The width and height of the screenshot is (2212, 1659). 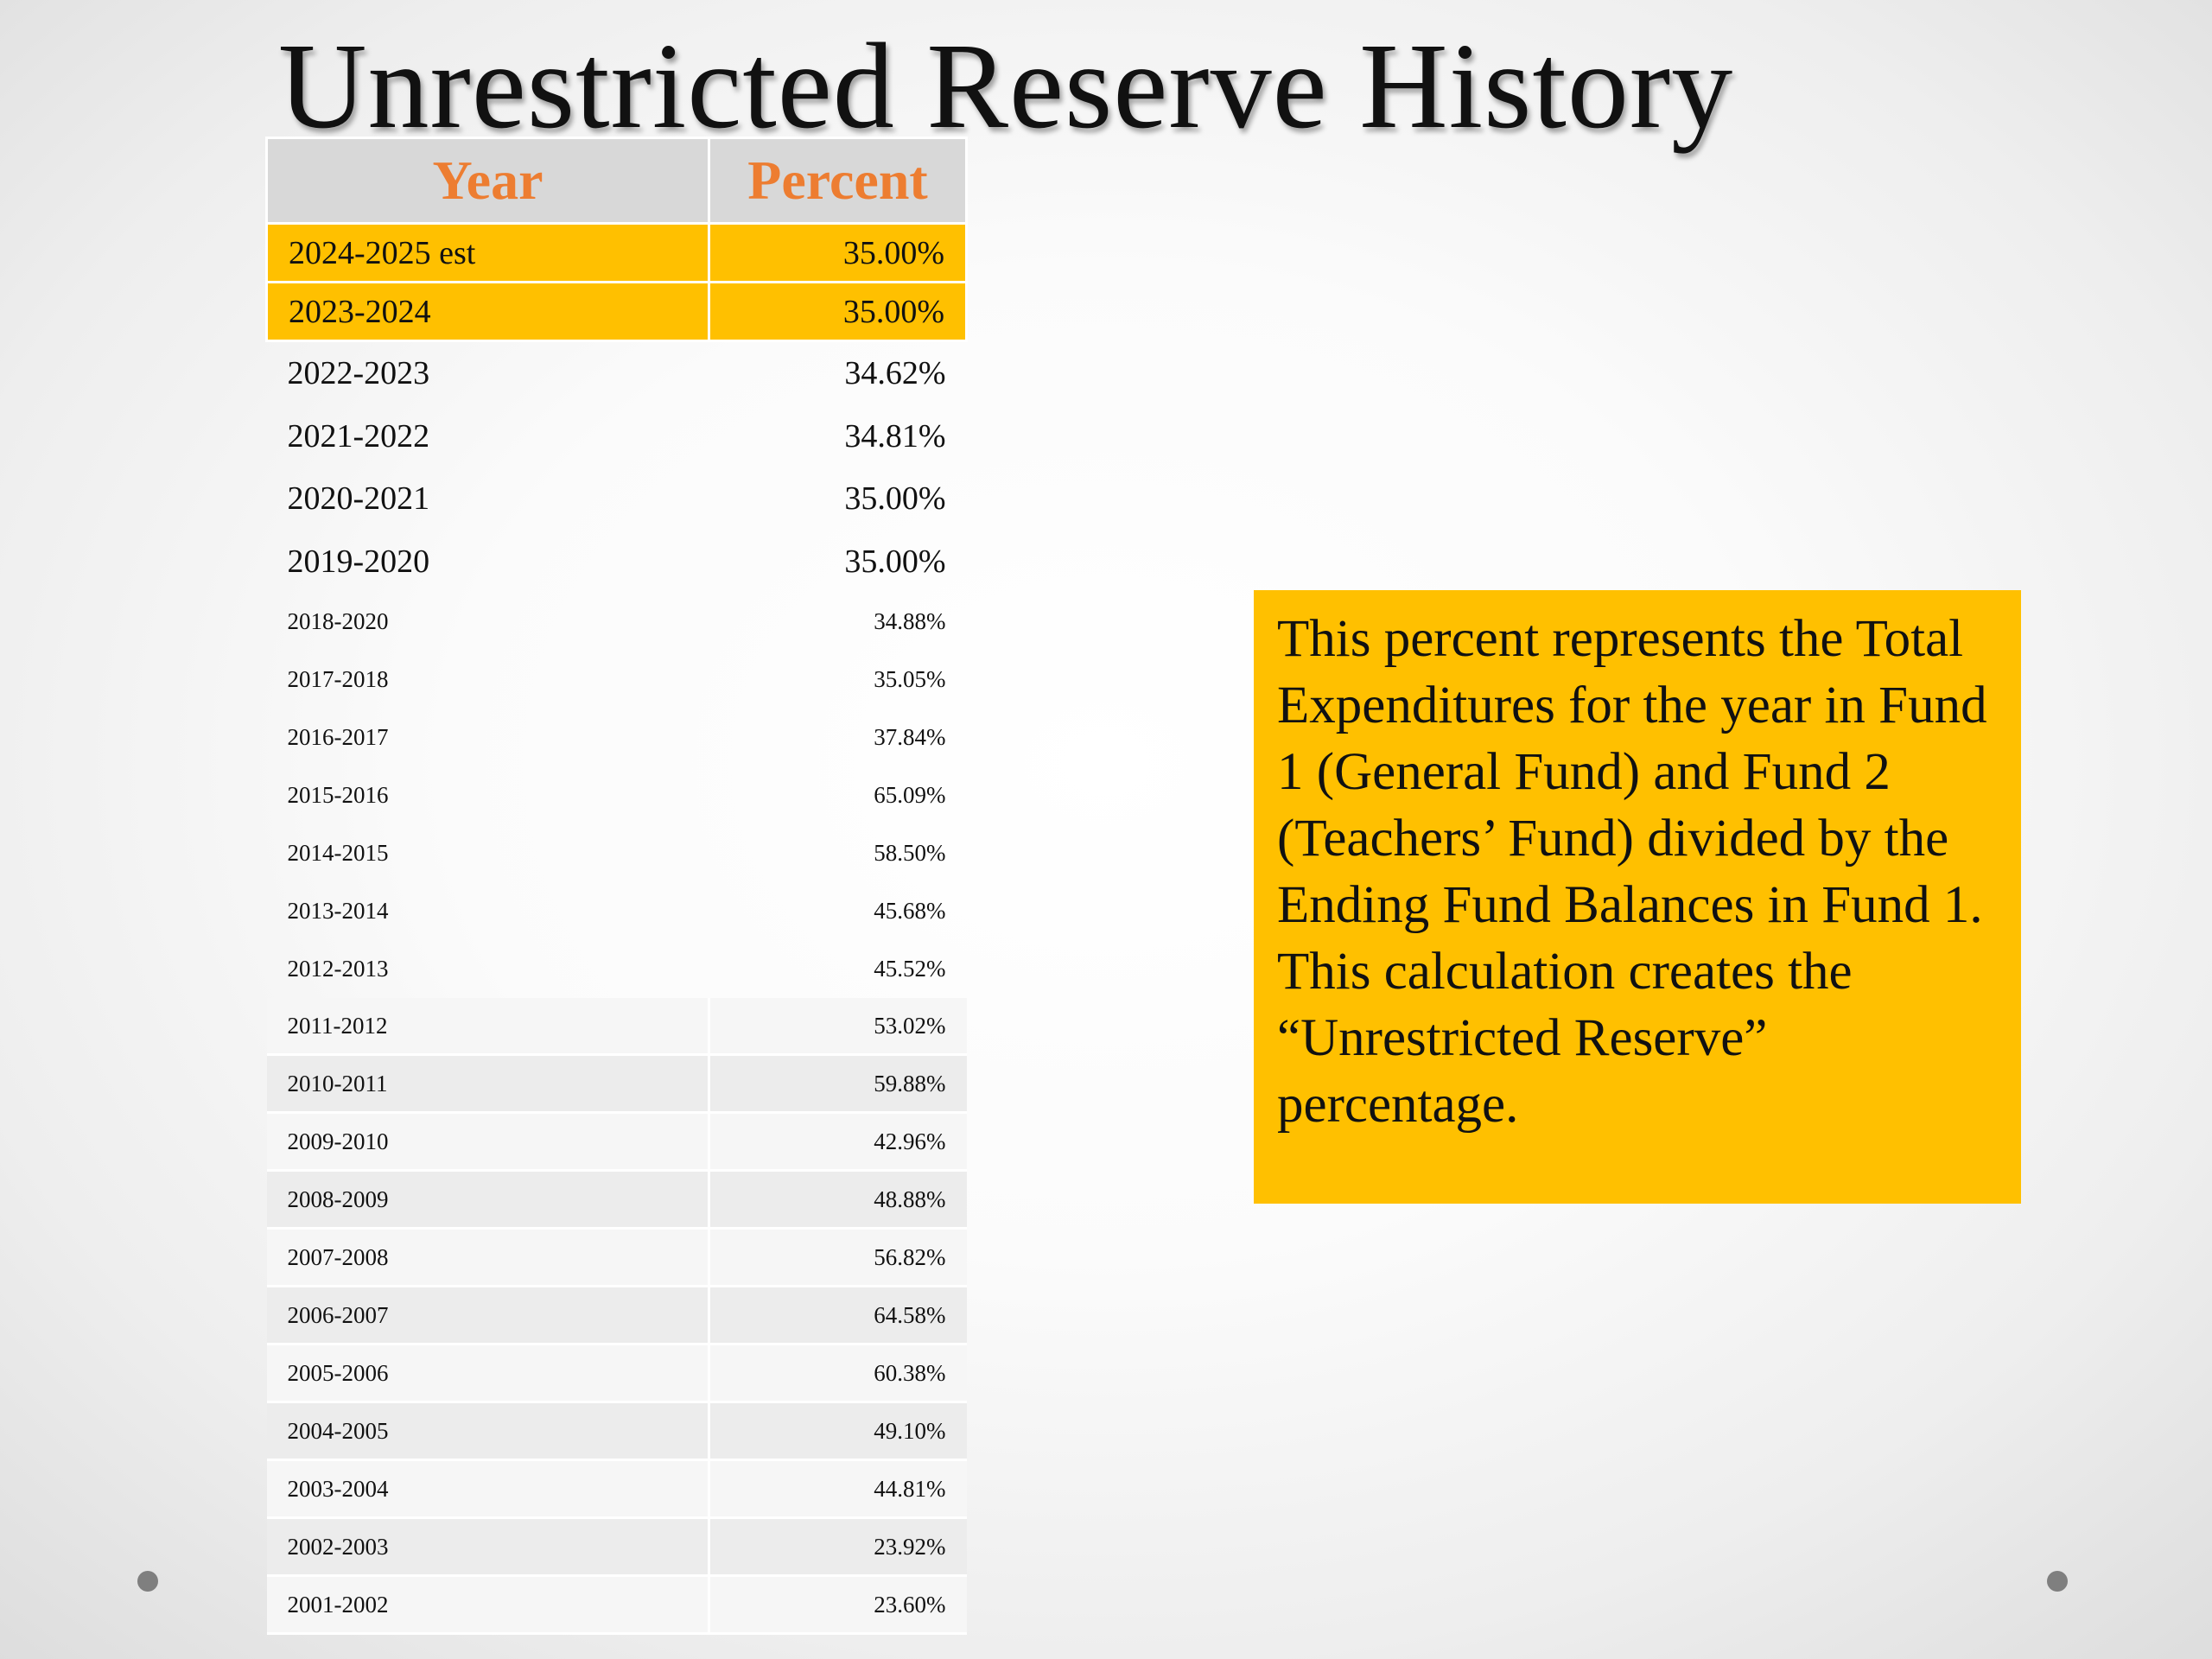 What do you see at coordinates (838, 1547) in the screenshot?
I see `percent-cell: 23.92%` at bounding box center [838, 1547].